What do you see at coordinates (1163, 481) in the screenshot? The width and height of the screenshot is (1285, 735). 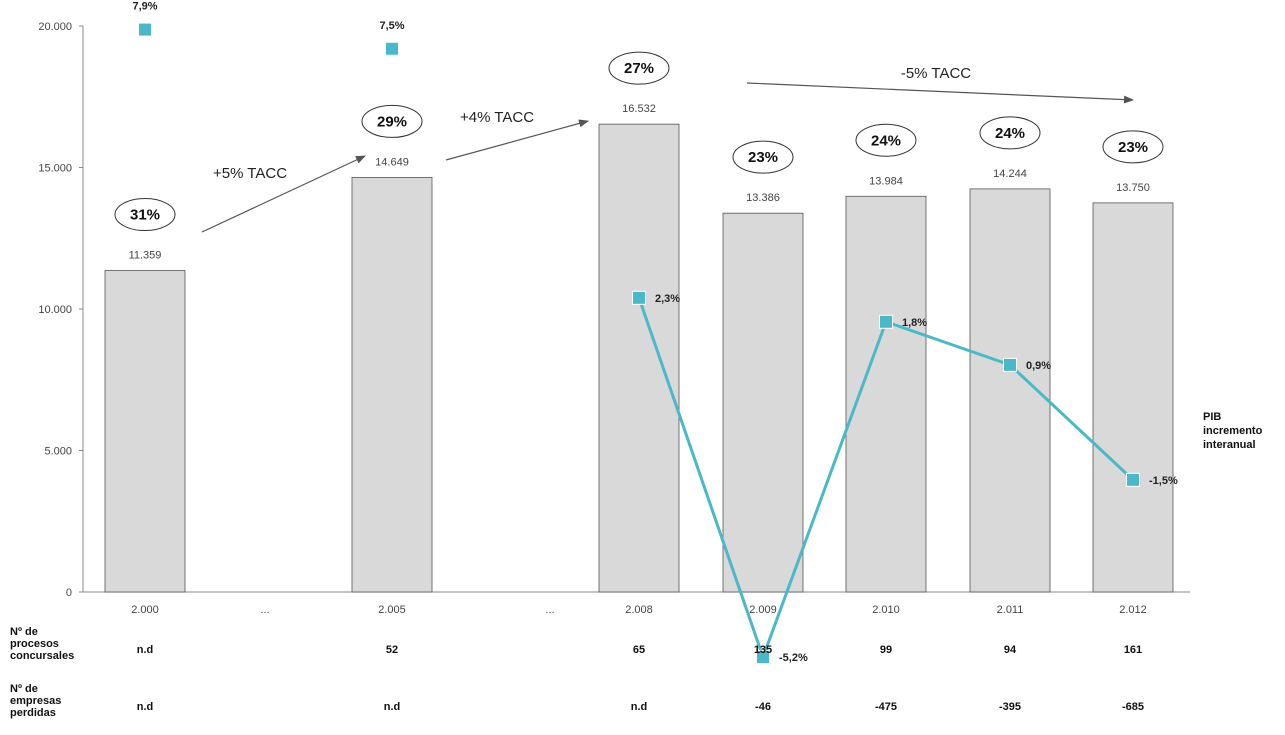 I see `gdp-value-label: -1,5%` at bounding box center [1163, 481].